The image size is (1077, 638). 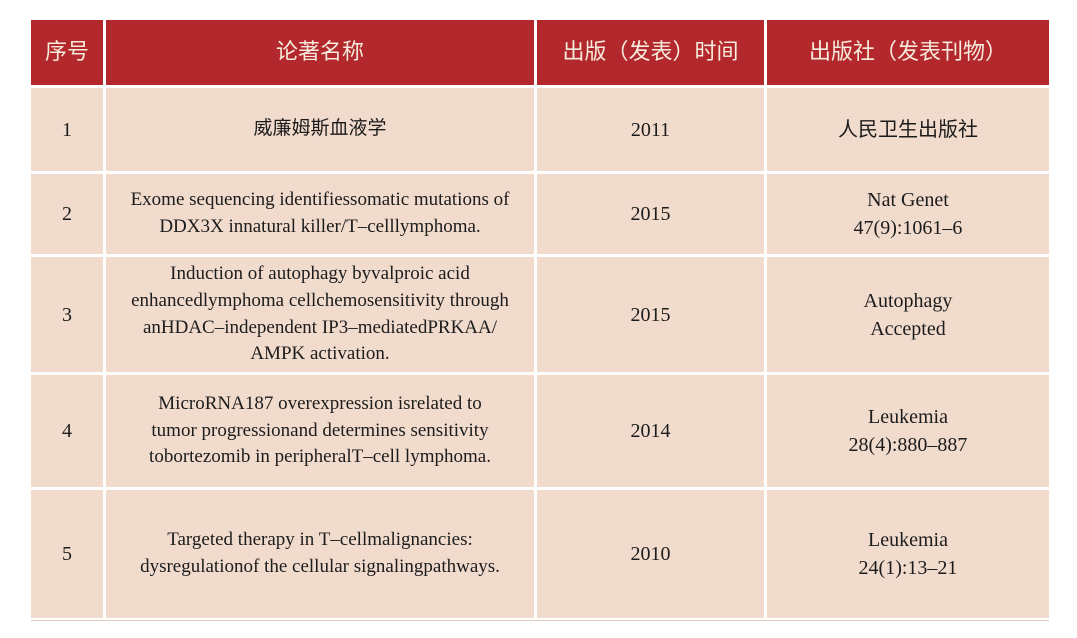 What do you see at coordinates (67, 52) in the screenshot?
I see `header-cell-index: 序号` at bounding box center [67, 52].